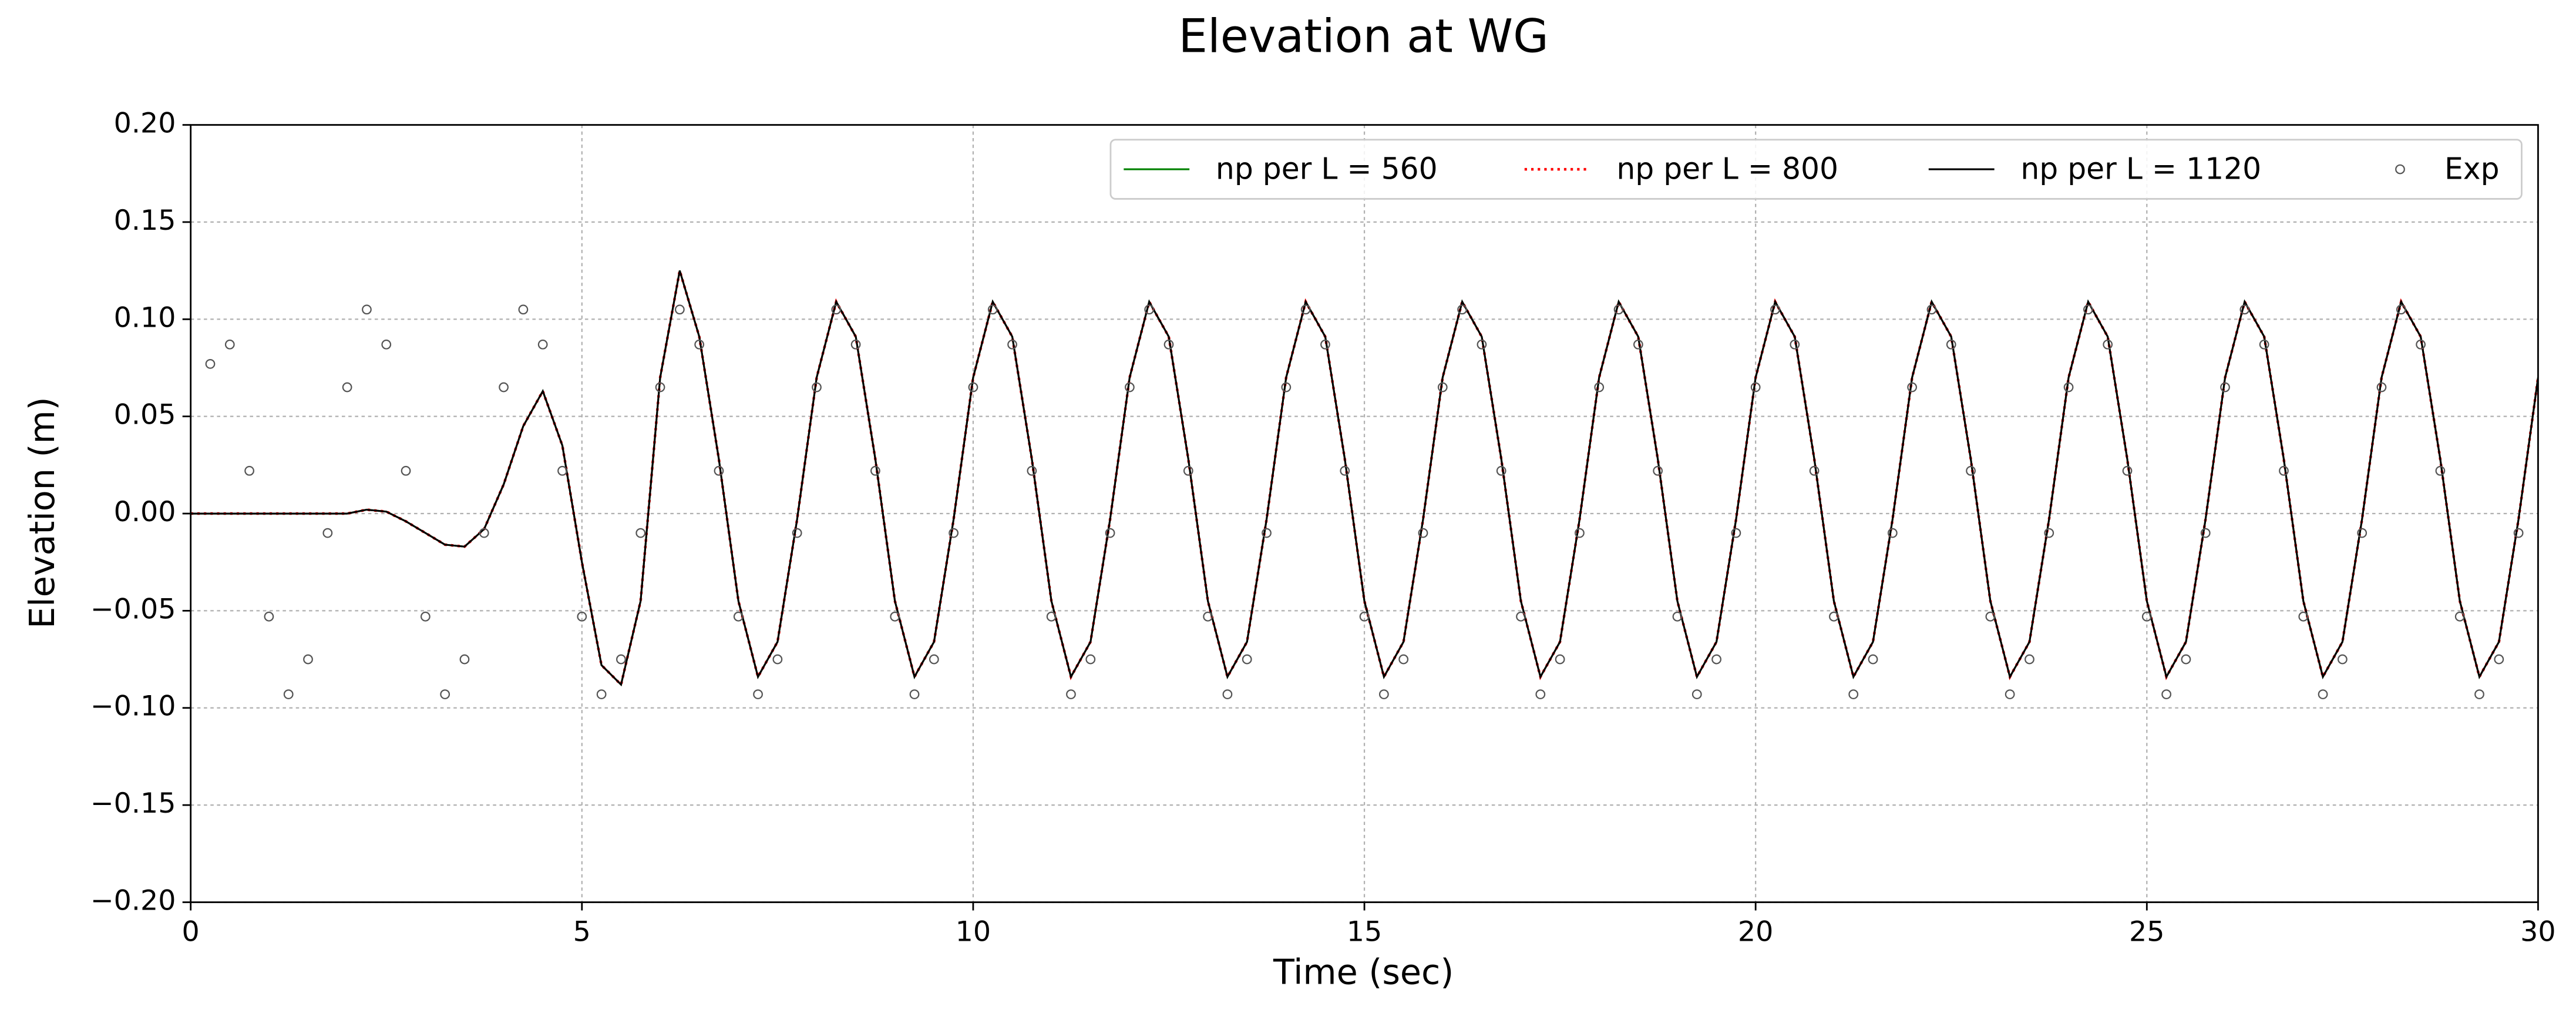  What do you see at coordinates (145, 124) in the screenshot?
I see `y-tick-label: 0.20` at bounding box center [145, 124].